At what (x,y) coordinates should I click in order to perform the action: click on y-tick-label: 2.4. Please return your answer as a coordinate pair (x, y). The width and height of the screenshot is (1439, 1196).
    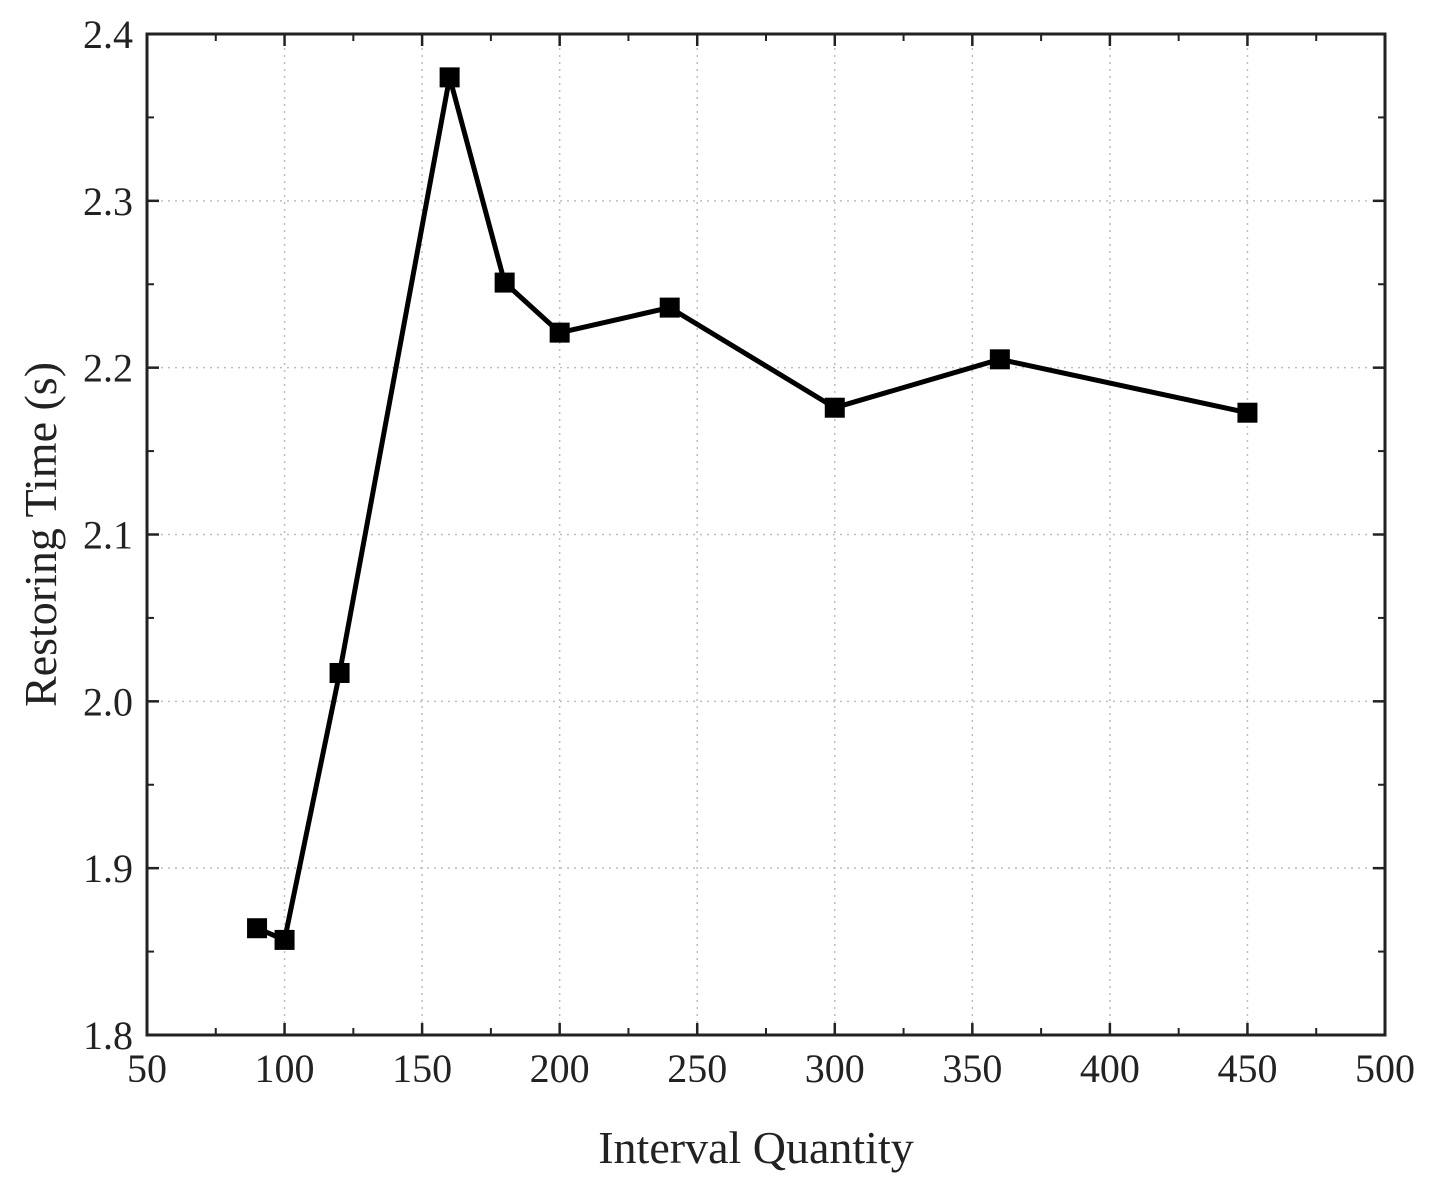
    Looking at the image, I should click on (108, 34).